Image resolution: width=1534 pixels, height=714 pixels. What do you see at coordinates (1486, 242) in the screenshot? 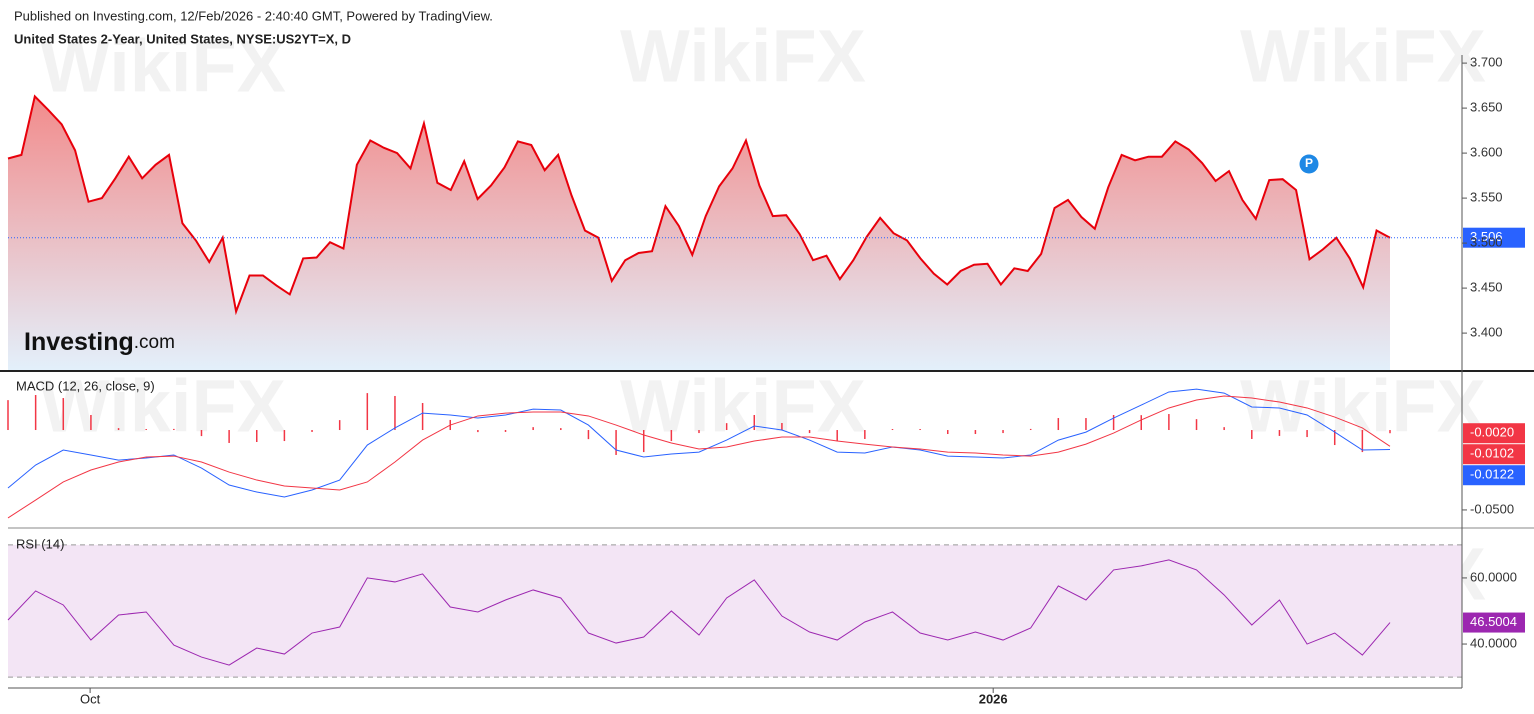
I see `y-tick-label: 3.500` at bounding box center [1486, 242].